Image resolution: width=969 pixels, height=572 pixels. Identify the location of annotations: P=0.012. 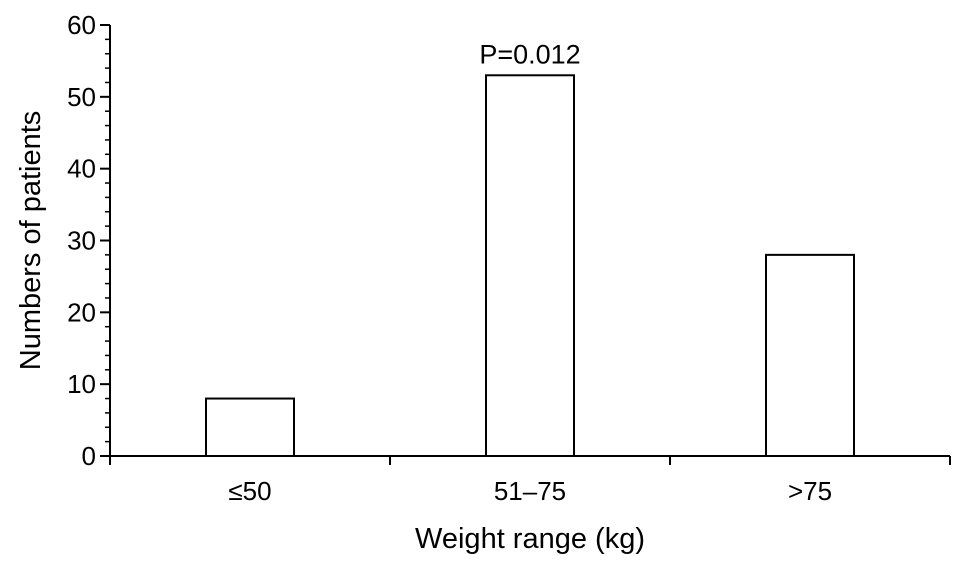
(529, 54).